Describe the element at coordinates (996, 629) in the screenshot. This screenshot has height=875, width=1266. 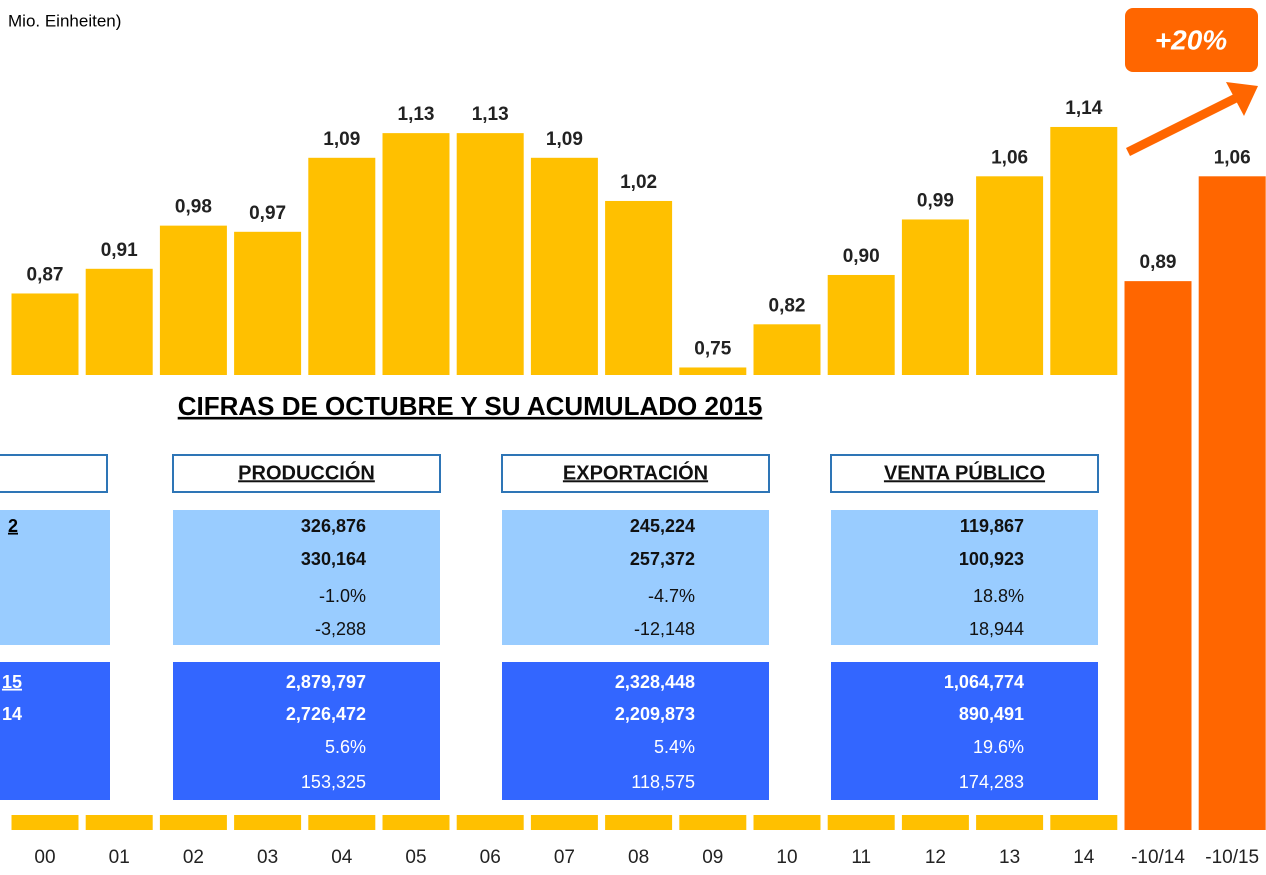
I see `cell: 18,944` at that location.